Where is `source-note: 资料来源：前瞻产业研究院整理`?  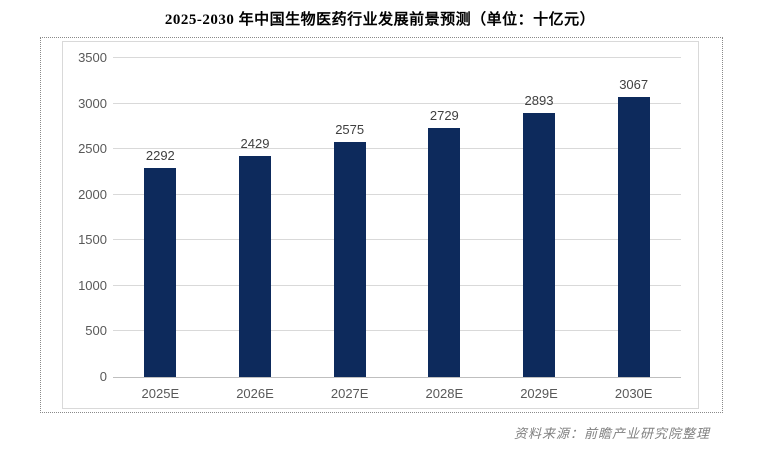 source-note: 资料来源：前瞻产业研究院整理 is located at coordinates (611, 433).